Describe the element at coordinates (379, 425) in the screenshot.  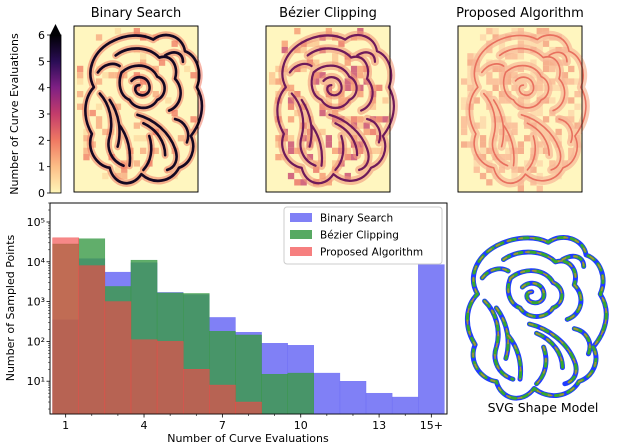
I see `x-tick-label: 13` at that location.